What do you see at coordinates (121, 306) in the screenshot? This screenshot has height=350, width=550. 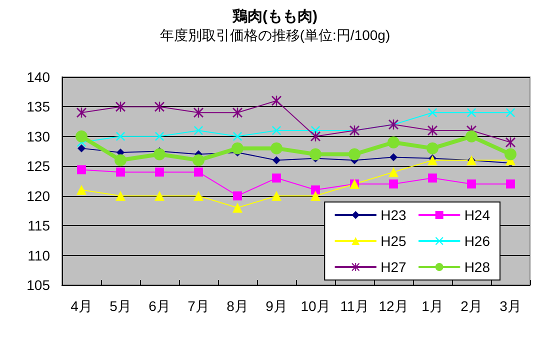 I see `x-tick-label: 5月` at bounding box center [121, 306].